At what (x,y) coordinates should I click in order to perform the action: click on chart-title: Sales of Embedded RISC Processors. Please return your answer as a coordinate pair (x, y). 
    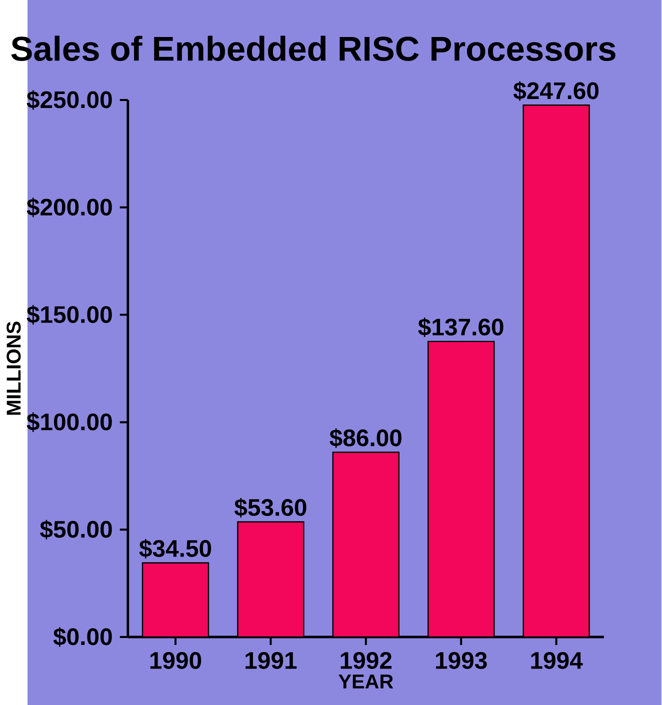
    Looking at the image, I should click on (314, 49).